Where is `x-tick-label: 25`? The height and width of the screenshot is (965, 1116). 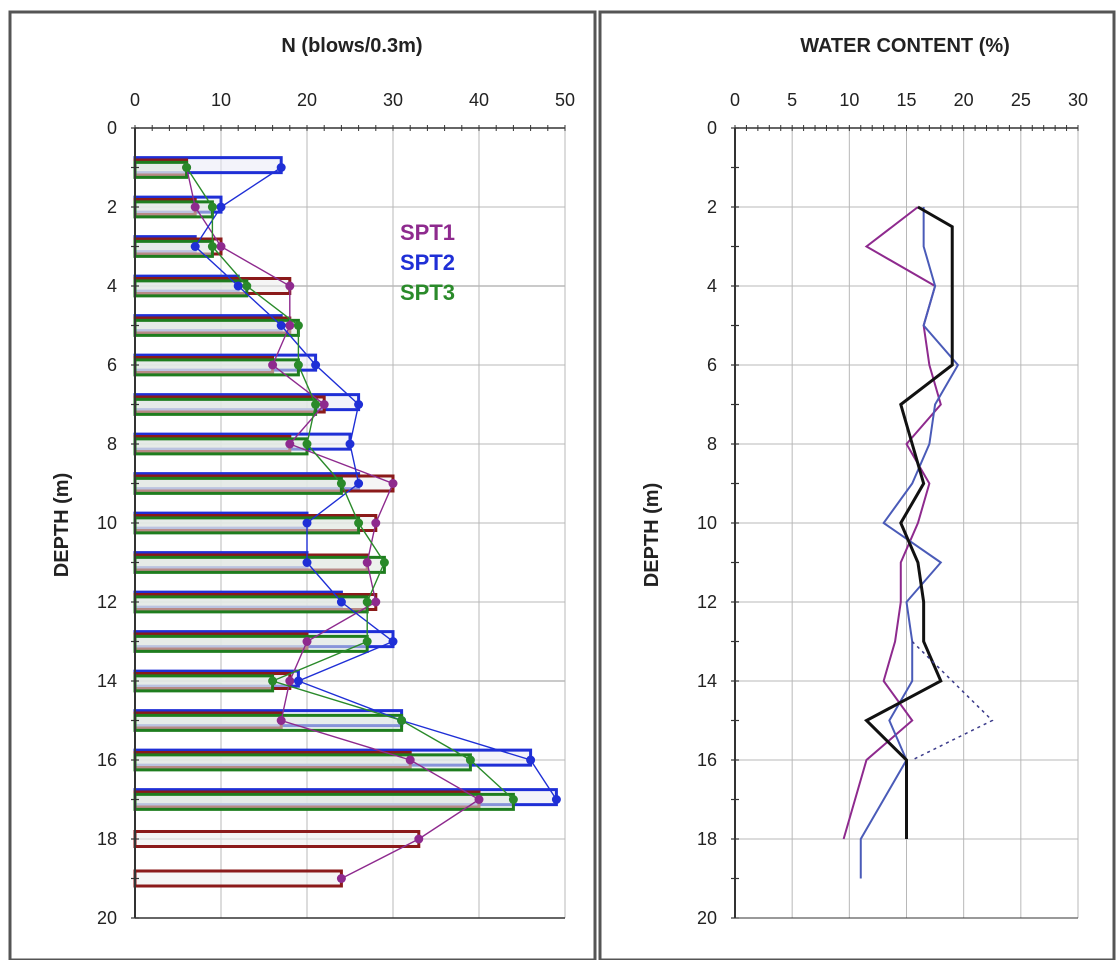
x-tick-label: 25 is located at coordinates (1021, 100).